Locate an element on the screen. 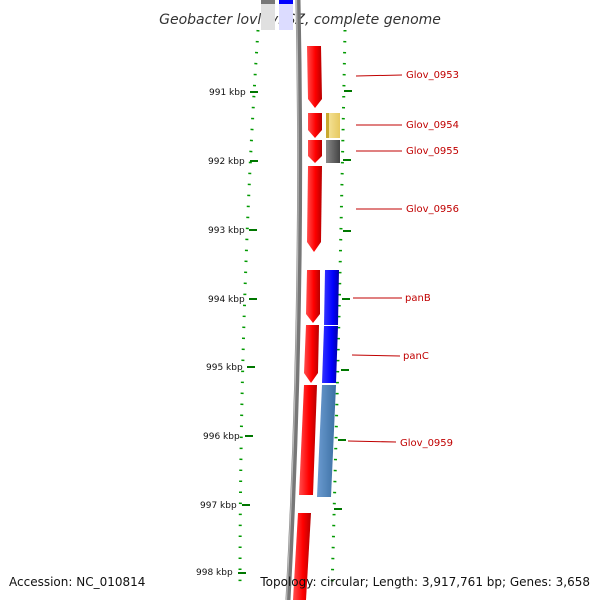 The image size is (600, 600). outer-dotted-ring-left is located at coordinates (249, 310).